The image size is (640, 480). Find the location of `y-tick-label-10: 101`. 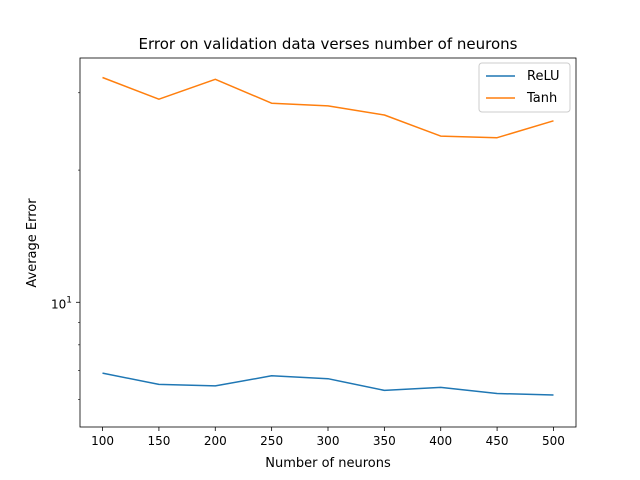

y-tick-label-10: 101 is located at coordinates (61, 303).